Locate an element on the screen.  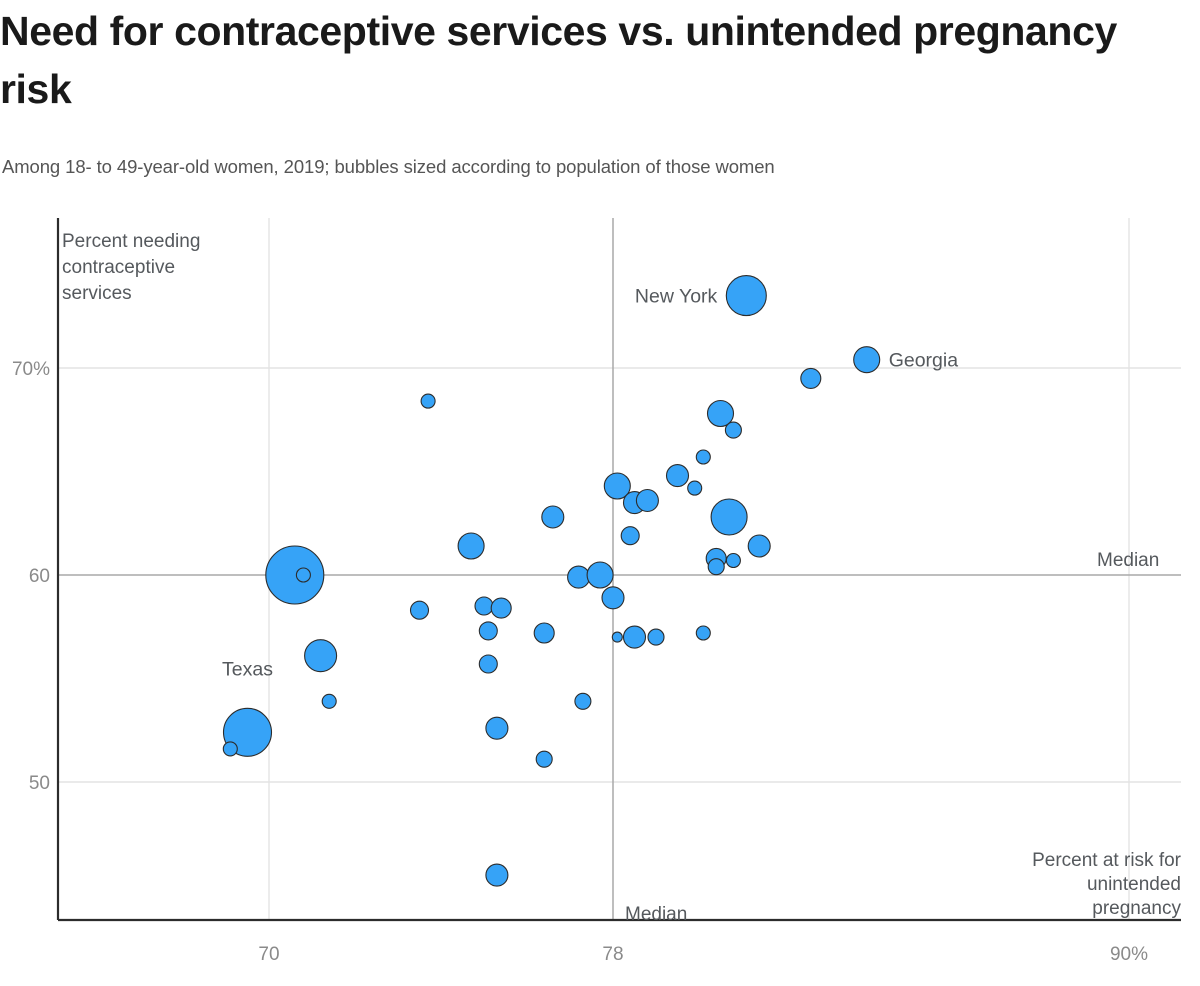
bubble-new-york is located at coordinates (746, 296).